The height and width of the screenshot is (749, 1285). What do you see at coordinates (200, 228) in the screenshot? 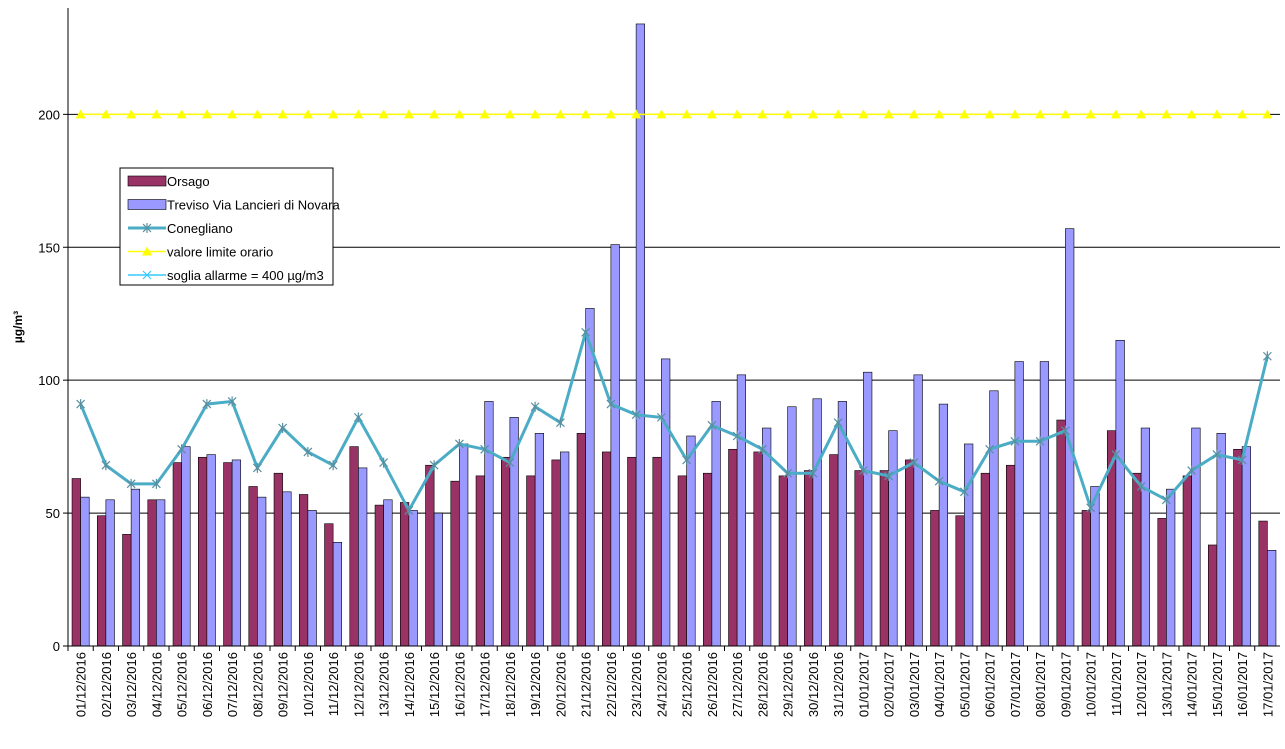
I see `legend-label: Conegliano` at bounding box center [200, 228].